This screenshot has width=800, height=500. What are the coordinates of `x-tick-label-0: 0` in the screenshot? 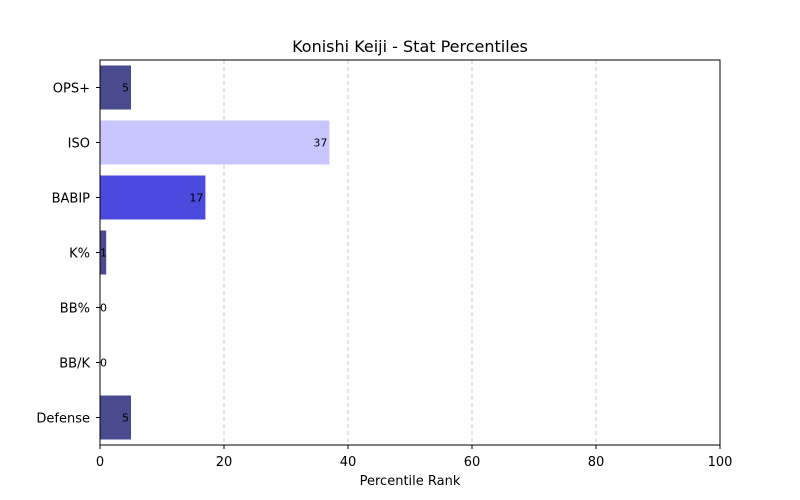 It's located at (100, 462).